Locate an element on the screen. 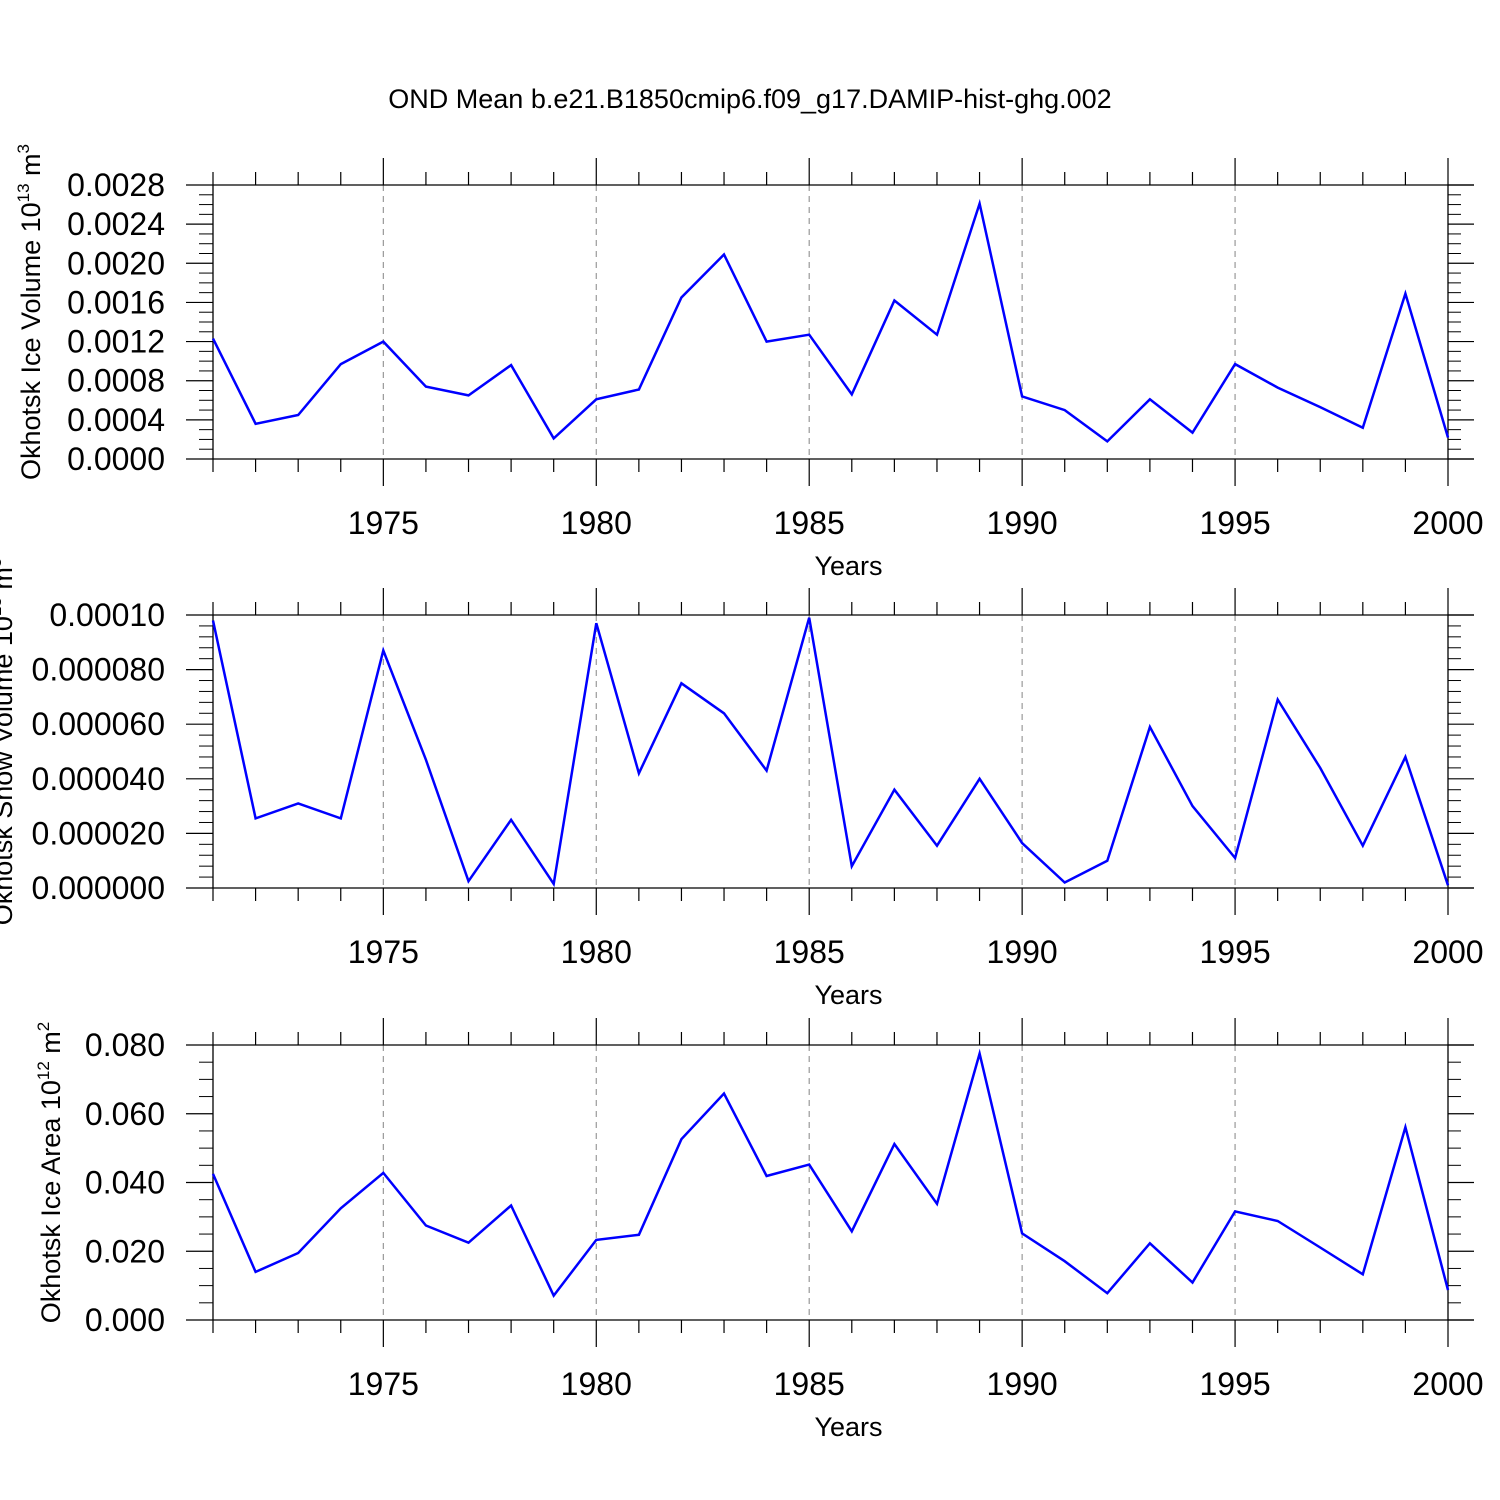 The image size is (1500, 1500). y-tick-label: 0.0024 is located at coordinates (116, 224).